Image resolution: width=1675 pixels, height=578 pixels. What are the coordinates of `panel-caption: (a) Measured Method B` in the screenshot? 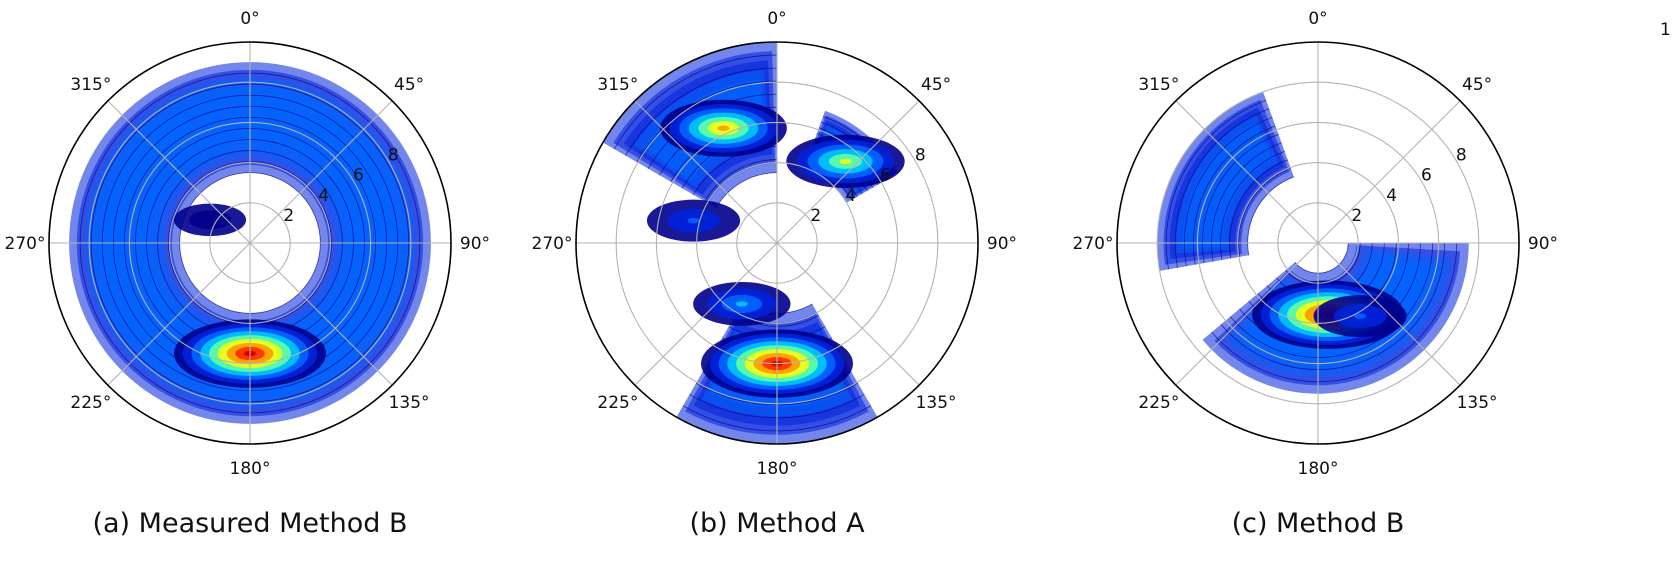 It's located at (249, 523).